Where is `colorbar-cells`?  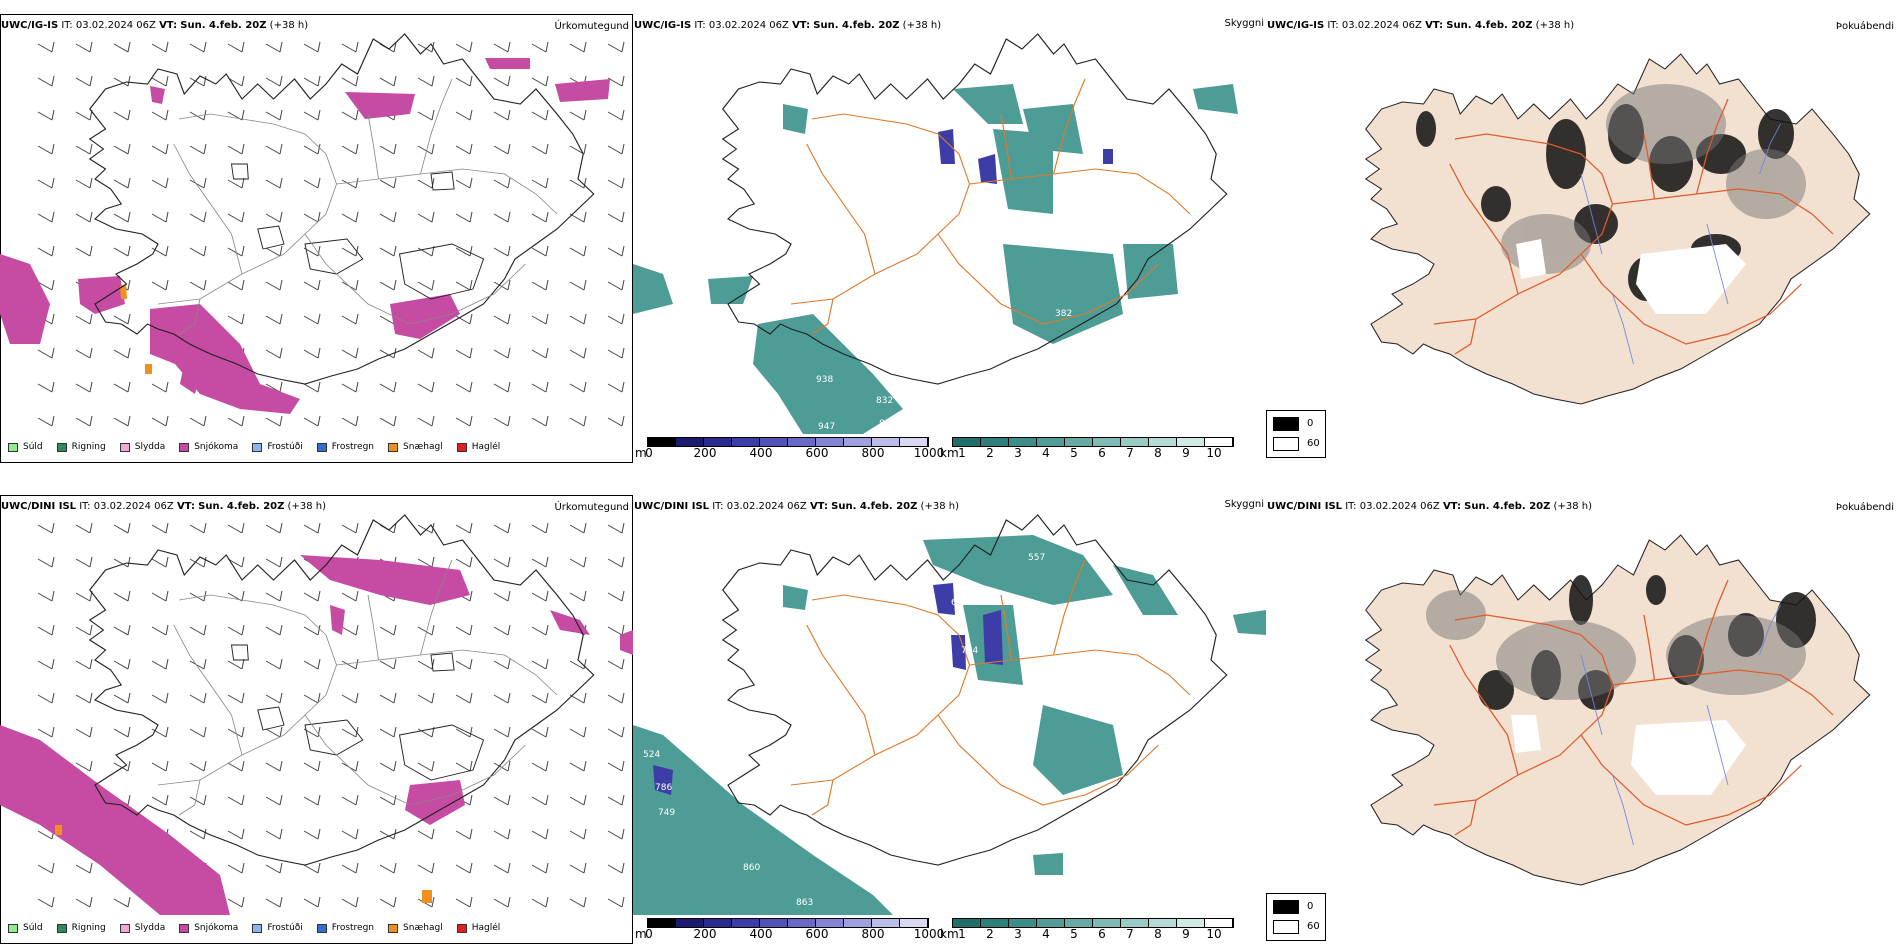 colorbar-cells is located at coordinates (788, 923).